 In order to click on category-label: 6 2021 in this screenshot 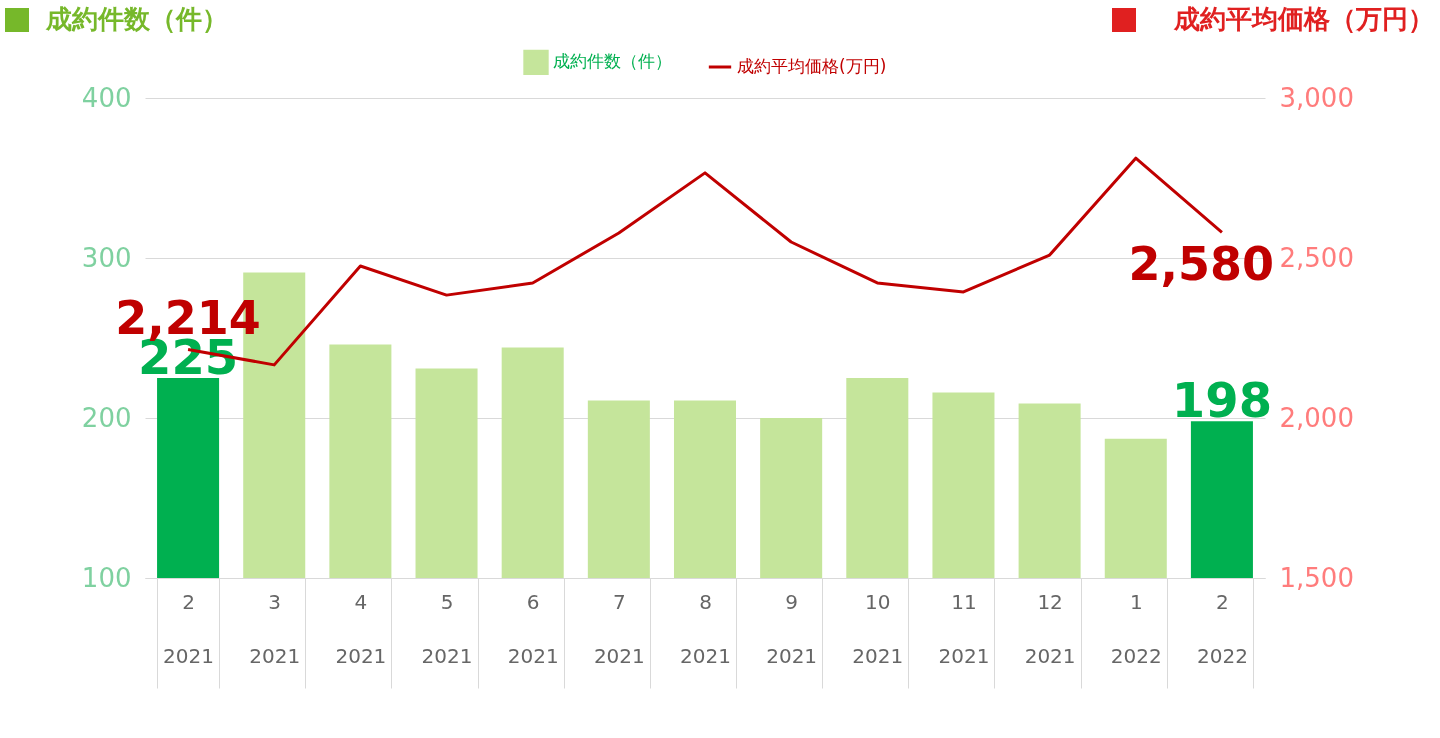, I will do `click(533, 628)`.